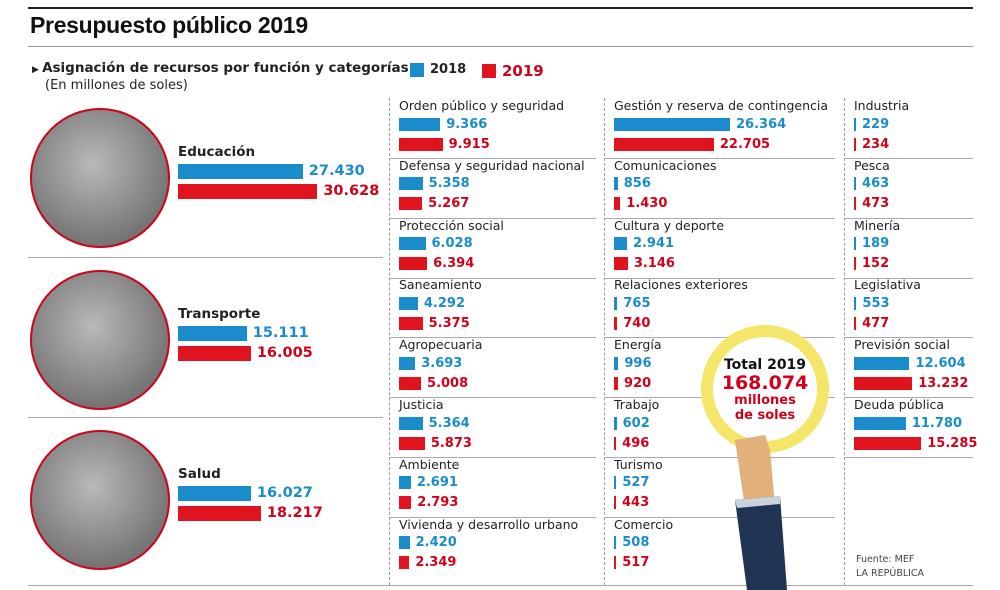 The width and height of the screenshot is (1000, 590). I want to click on bar-row-2019: 477, so click(887, 323).